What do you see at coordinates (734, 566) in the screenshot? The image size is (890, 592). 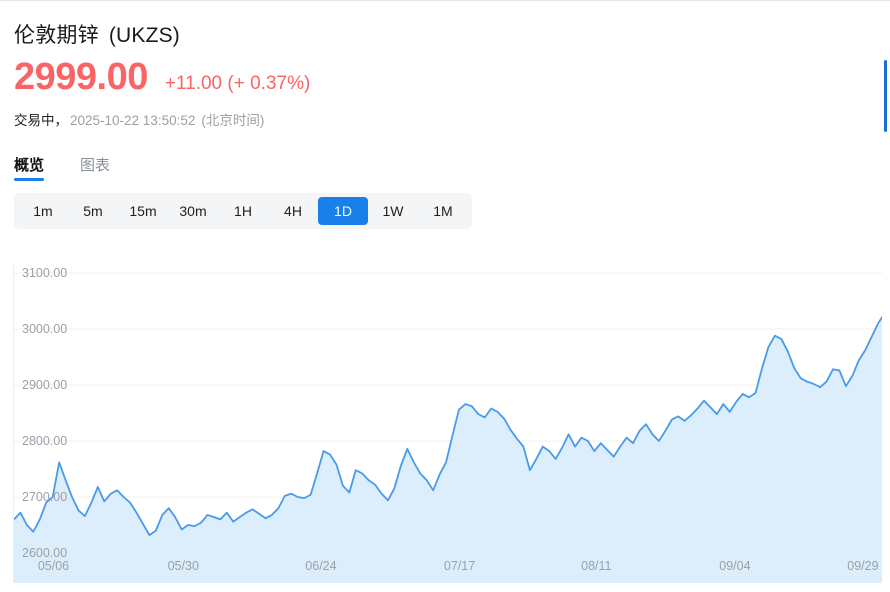 I see `svg-text: 09/04` at bounding box center [734, 566].